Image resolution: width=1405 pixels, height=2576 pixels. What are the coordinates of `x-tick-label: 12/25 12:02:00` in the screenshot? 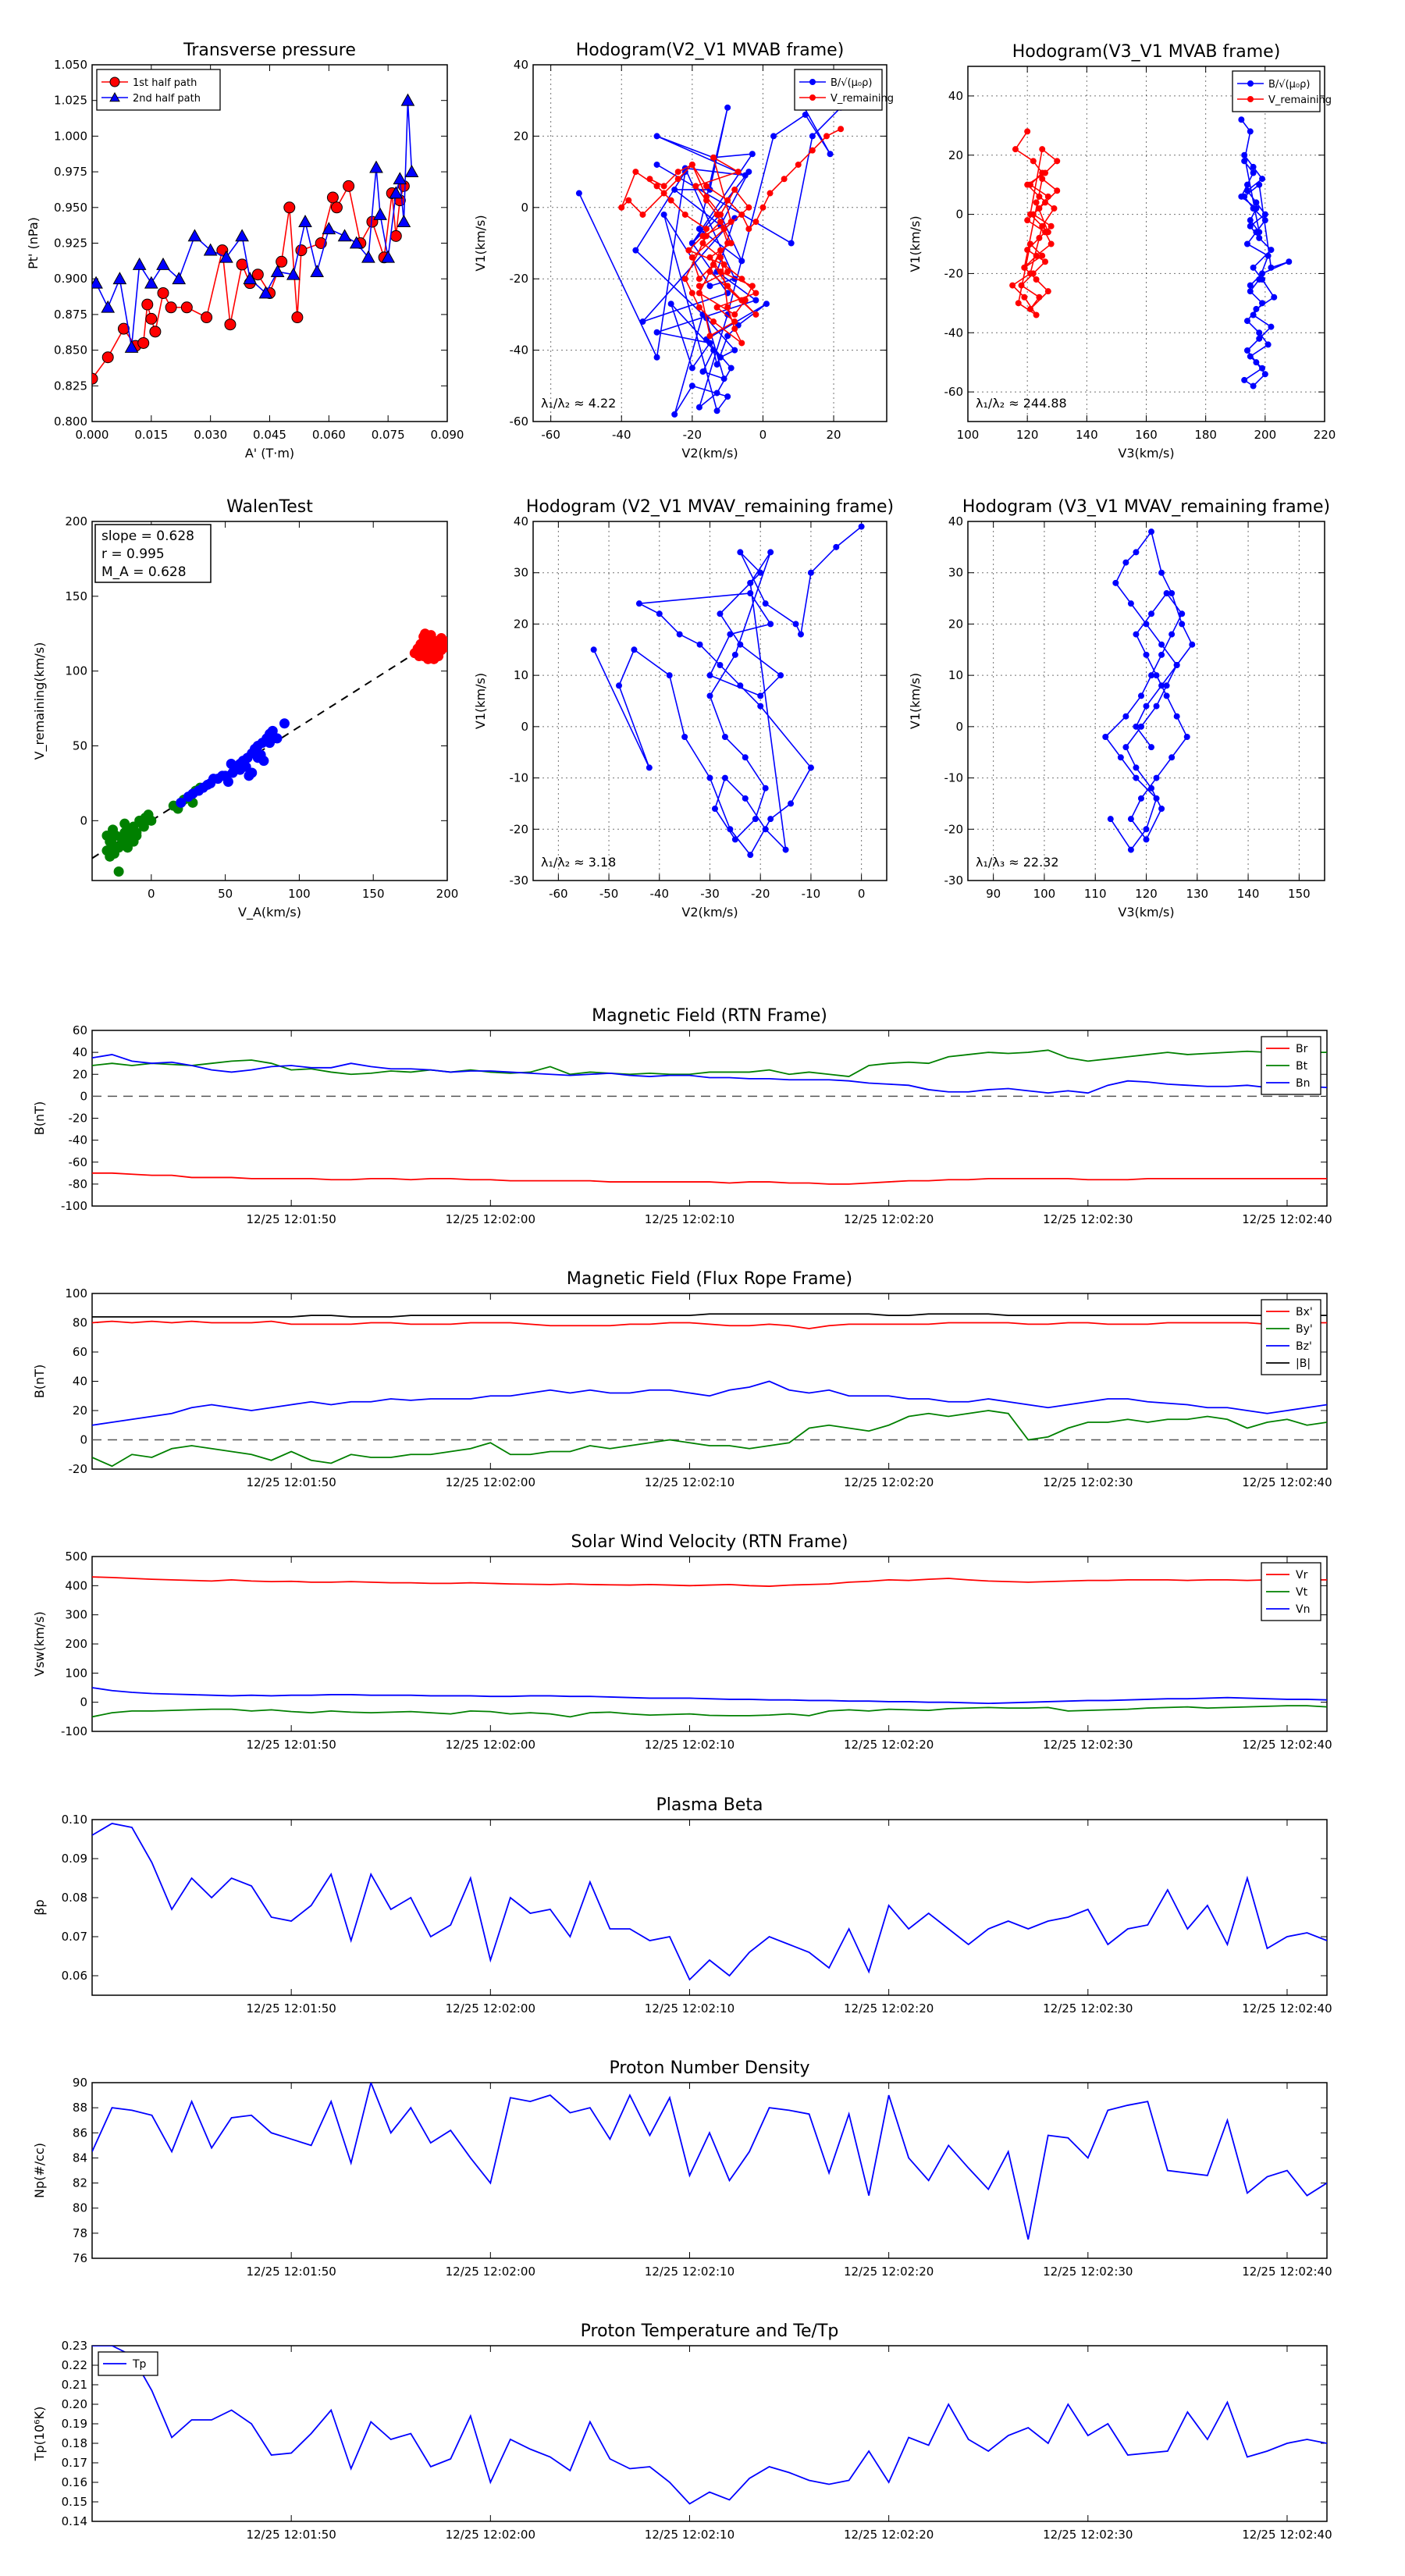 It's located at (490, 1219).